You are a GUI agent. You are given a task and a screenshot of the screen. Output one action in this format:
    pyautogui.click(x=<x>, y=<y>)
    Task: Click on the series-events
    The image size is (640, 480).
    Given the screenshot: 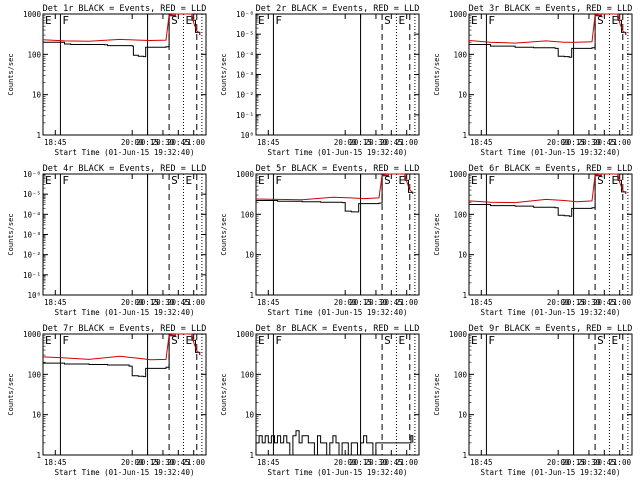 What is the action you would take?
    pyautogui.click(x=335, y=443)
    